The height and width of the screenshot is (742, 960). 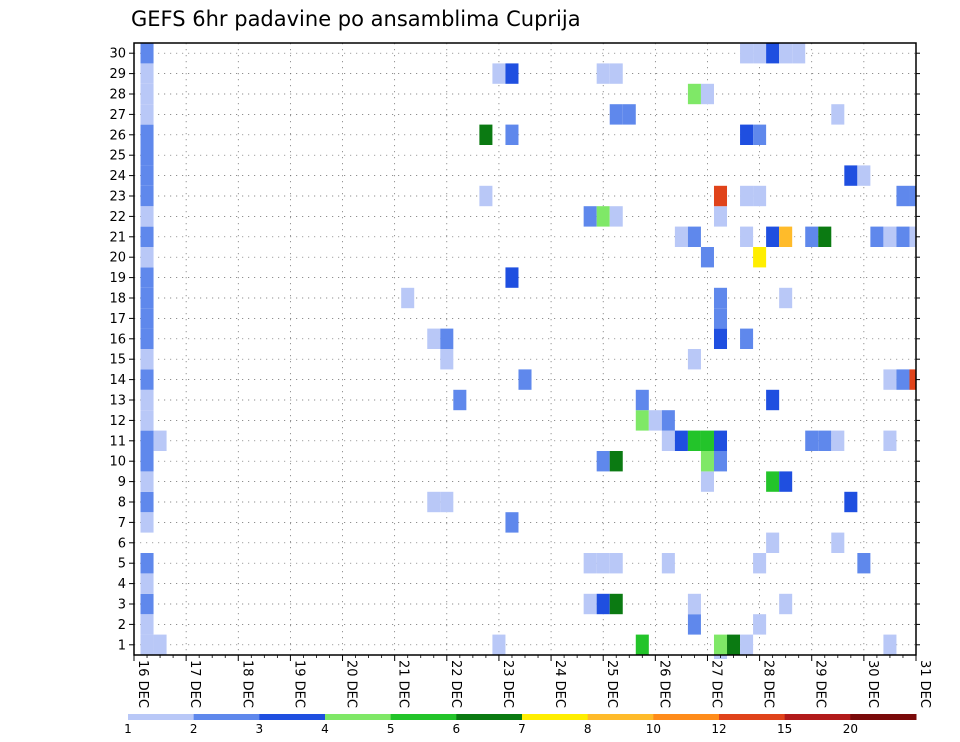 What do you see at coordinates (117, 380) in the screenshot?
I see `y-tick-label: 14` at bounding box center [117, 380].